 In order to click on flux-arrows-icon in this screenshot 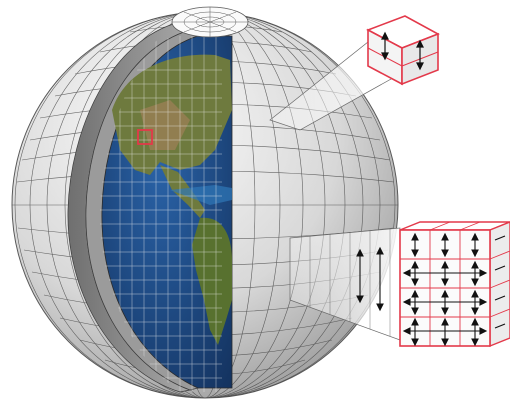, I will do `click(454, 289)`.